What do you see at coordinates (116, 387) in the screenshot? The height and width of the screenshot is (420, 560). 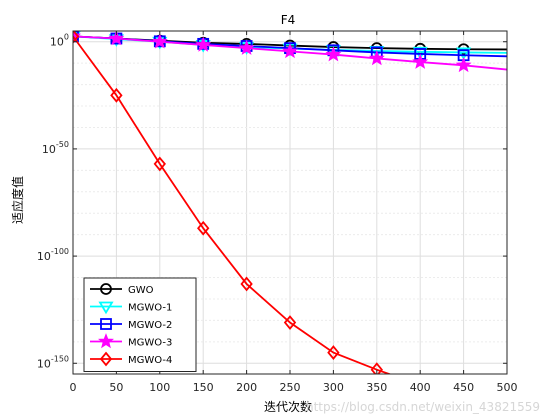 I see `x-tick-label: 50` at bounding box center [116, 387].